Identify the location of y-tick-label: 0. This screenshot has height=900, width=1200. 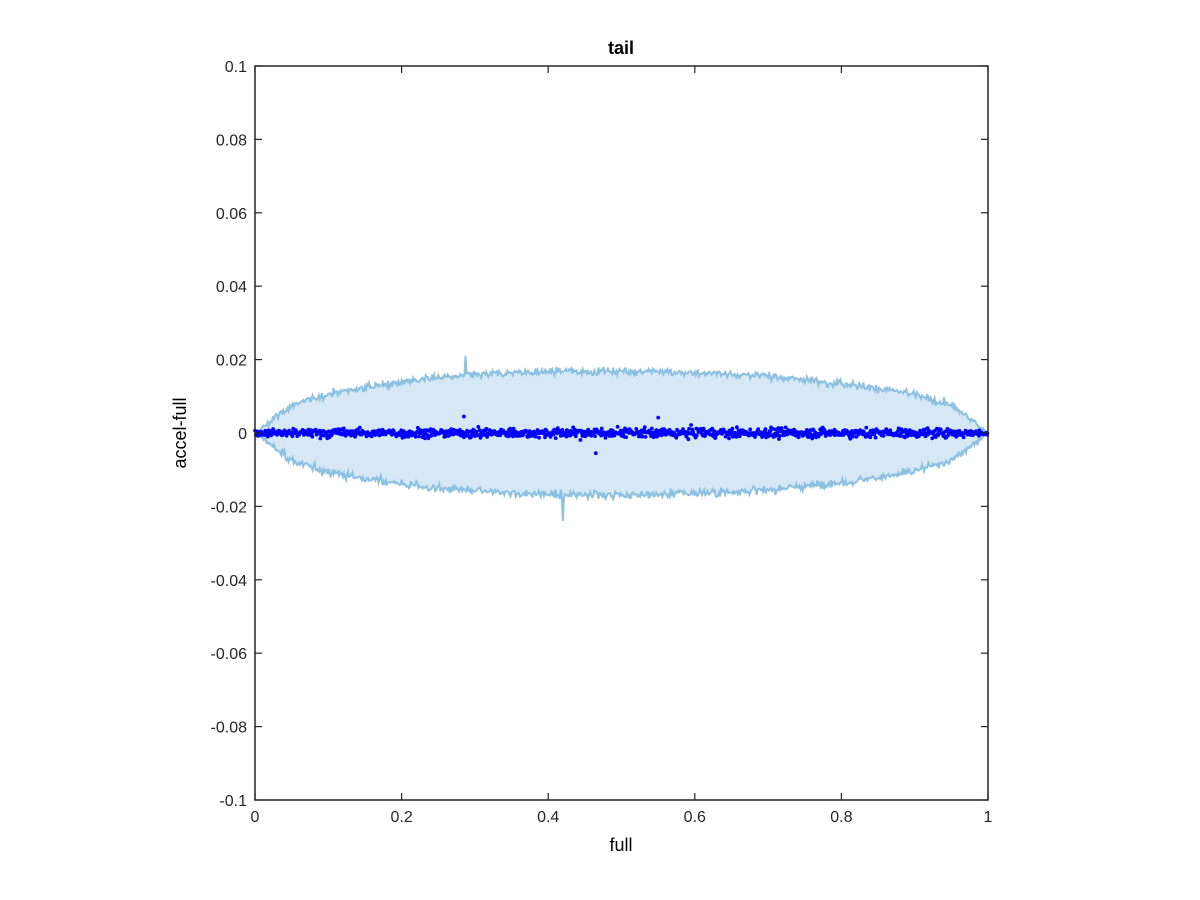
(242, 434).